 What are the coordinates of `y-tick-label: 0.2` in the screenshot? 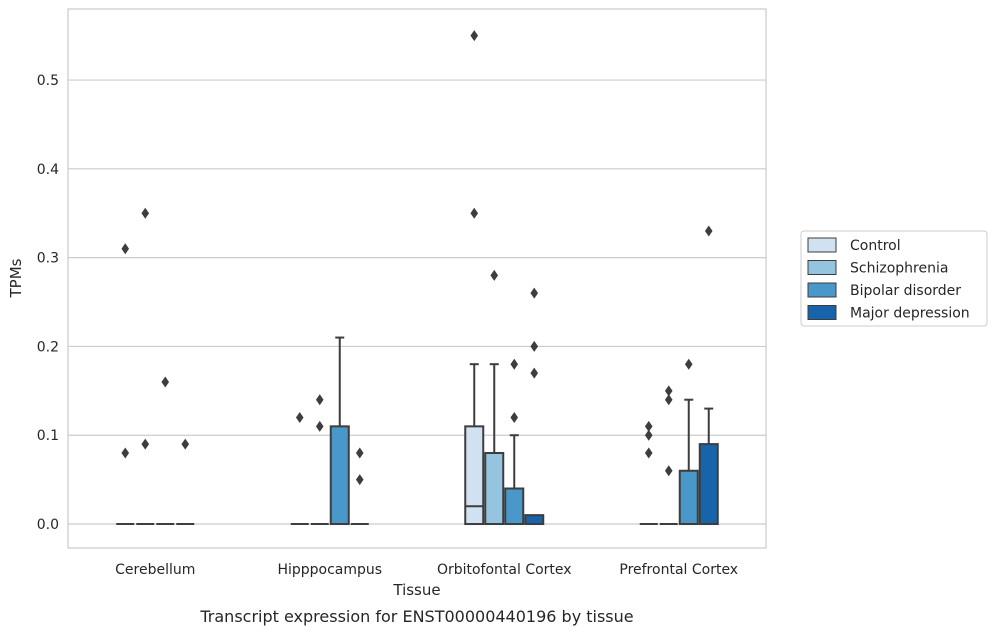 It's located at (48, 347).